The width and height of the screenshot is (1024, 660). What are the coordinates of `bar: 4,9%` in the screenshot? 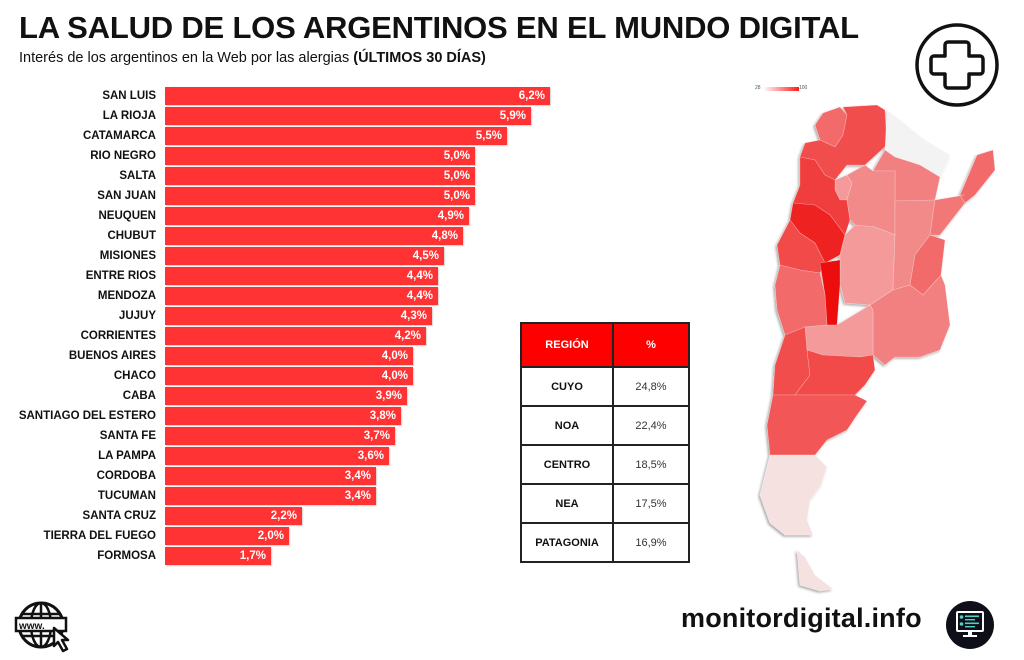 It's located at (317, 216).